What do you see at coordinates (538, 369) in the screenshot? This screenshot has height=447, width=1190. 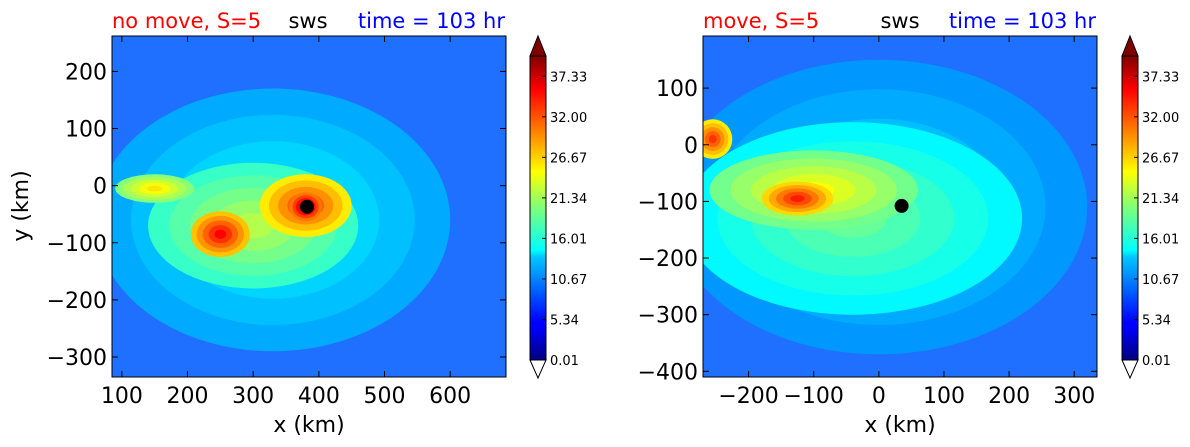 I see `colorbar-left-extend-min` at bounding box center [538, 369].